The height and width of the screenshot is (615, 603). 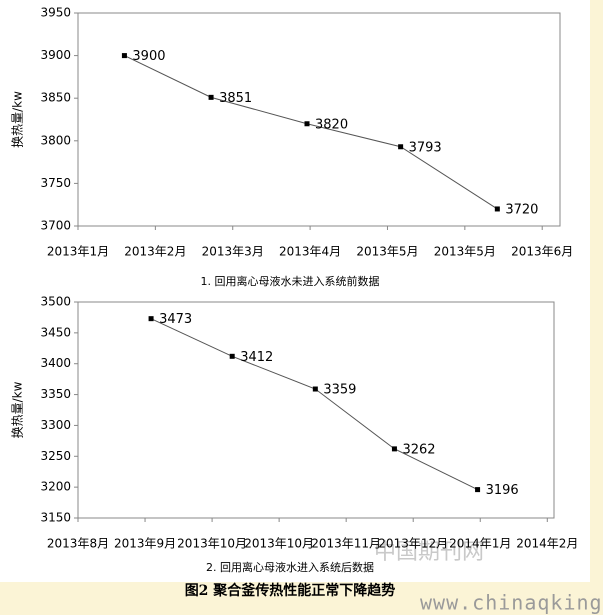 I want to click on data-label: 3196, so click(x=502, y=490).